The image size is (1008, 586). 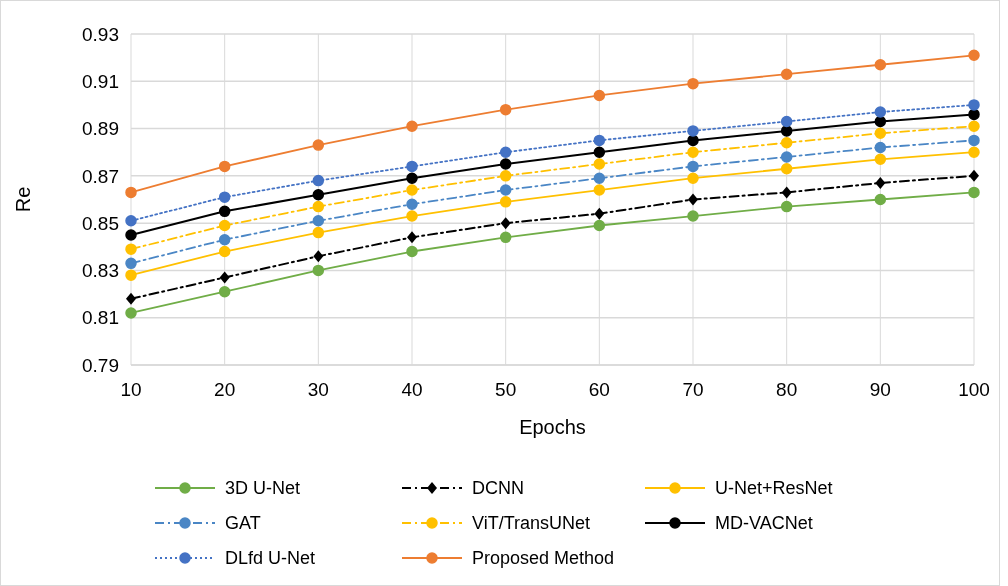 I want to click on y-tick-label: 0.81, so click(x=100, y=318).